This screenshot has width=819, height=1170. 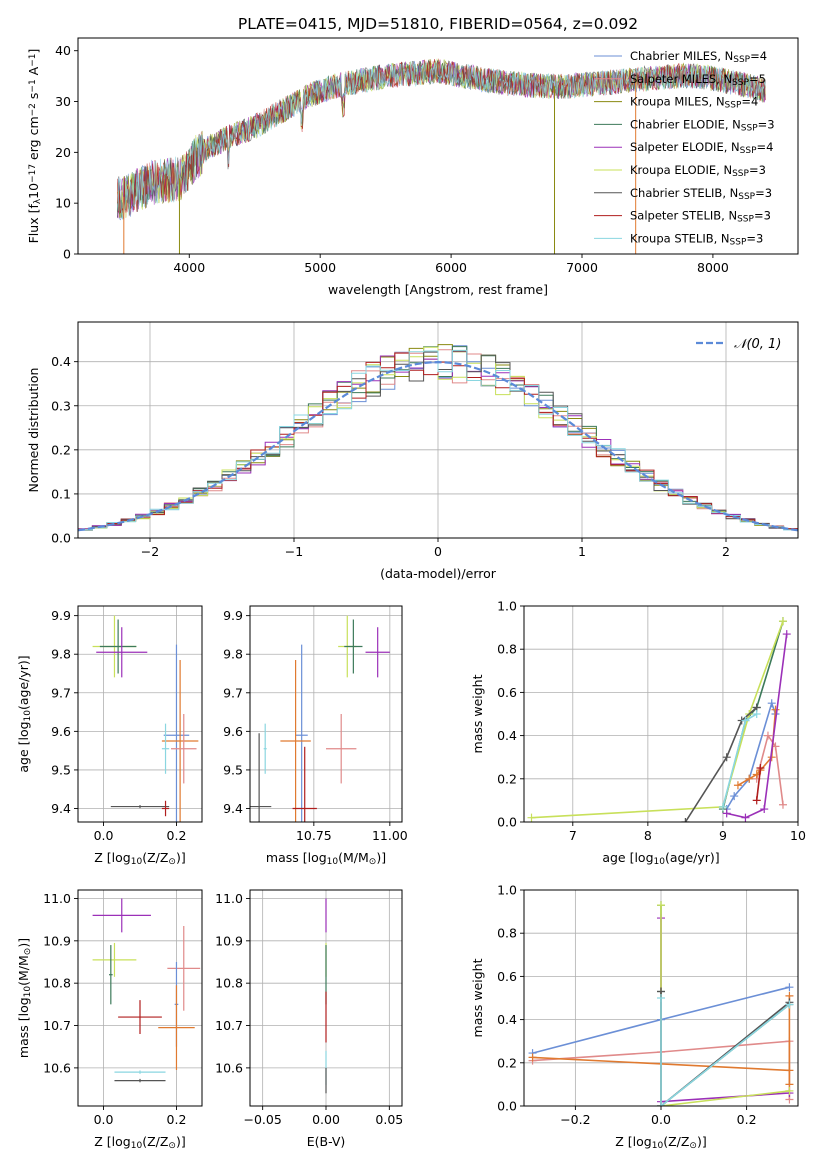 I want to click on y-tick-label: 0.4, so click(x=507, y=735).